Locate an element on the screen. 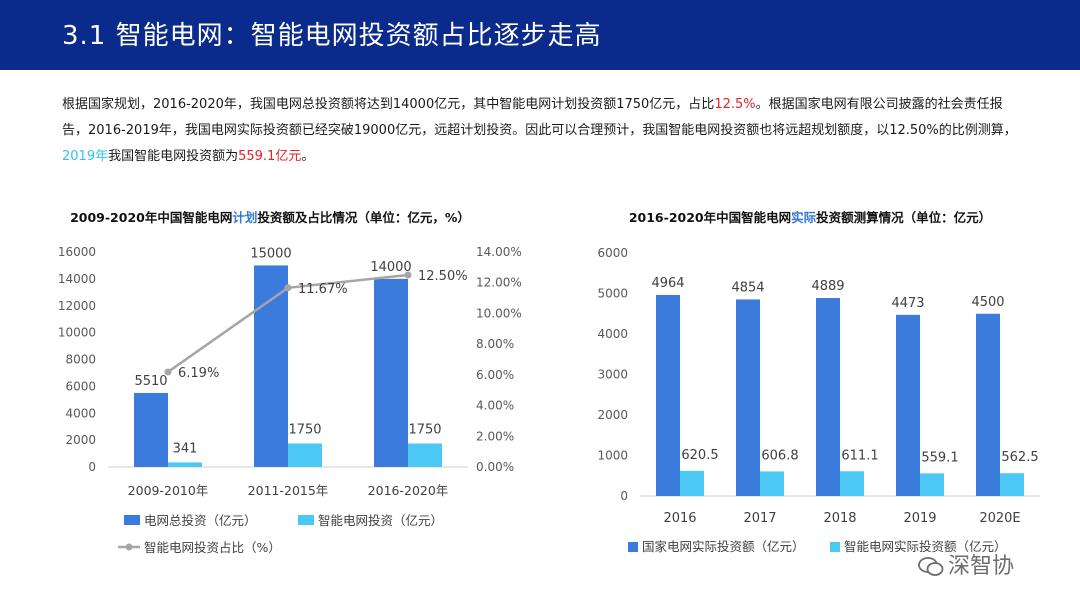  chart2-ytick-label: 6000 is located at coordinates (612, 253).